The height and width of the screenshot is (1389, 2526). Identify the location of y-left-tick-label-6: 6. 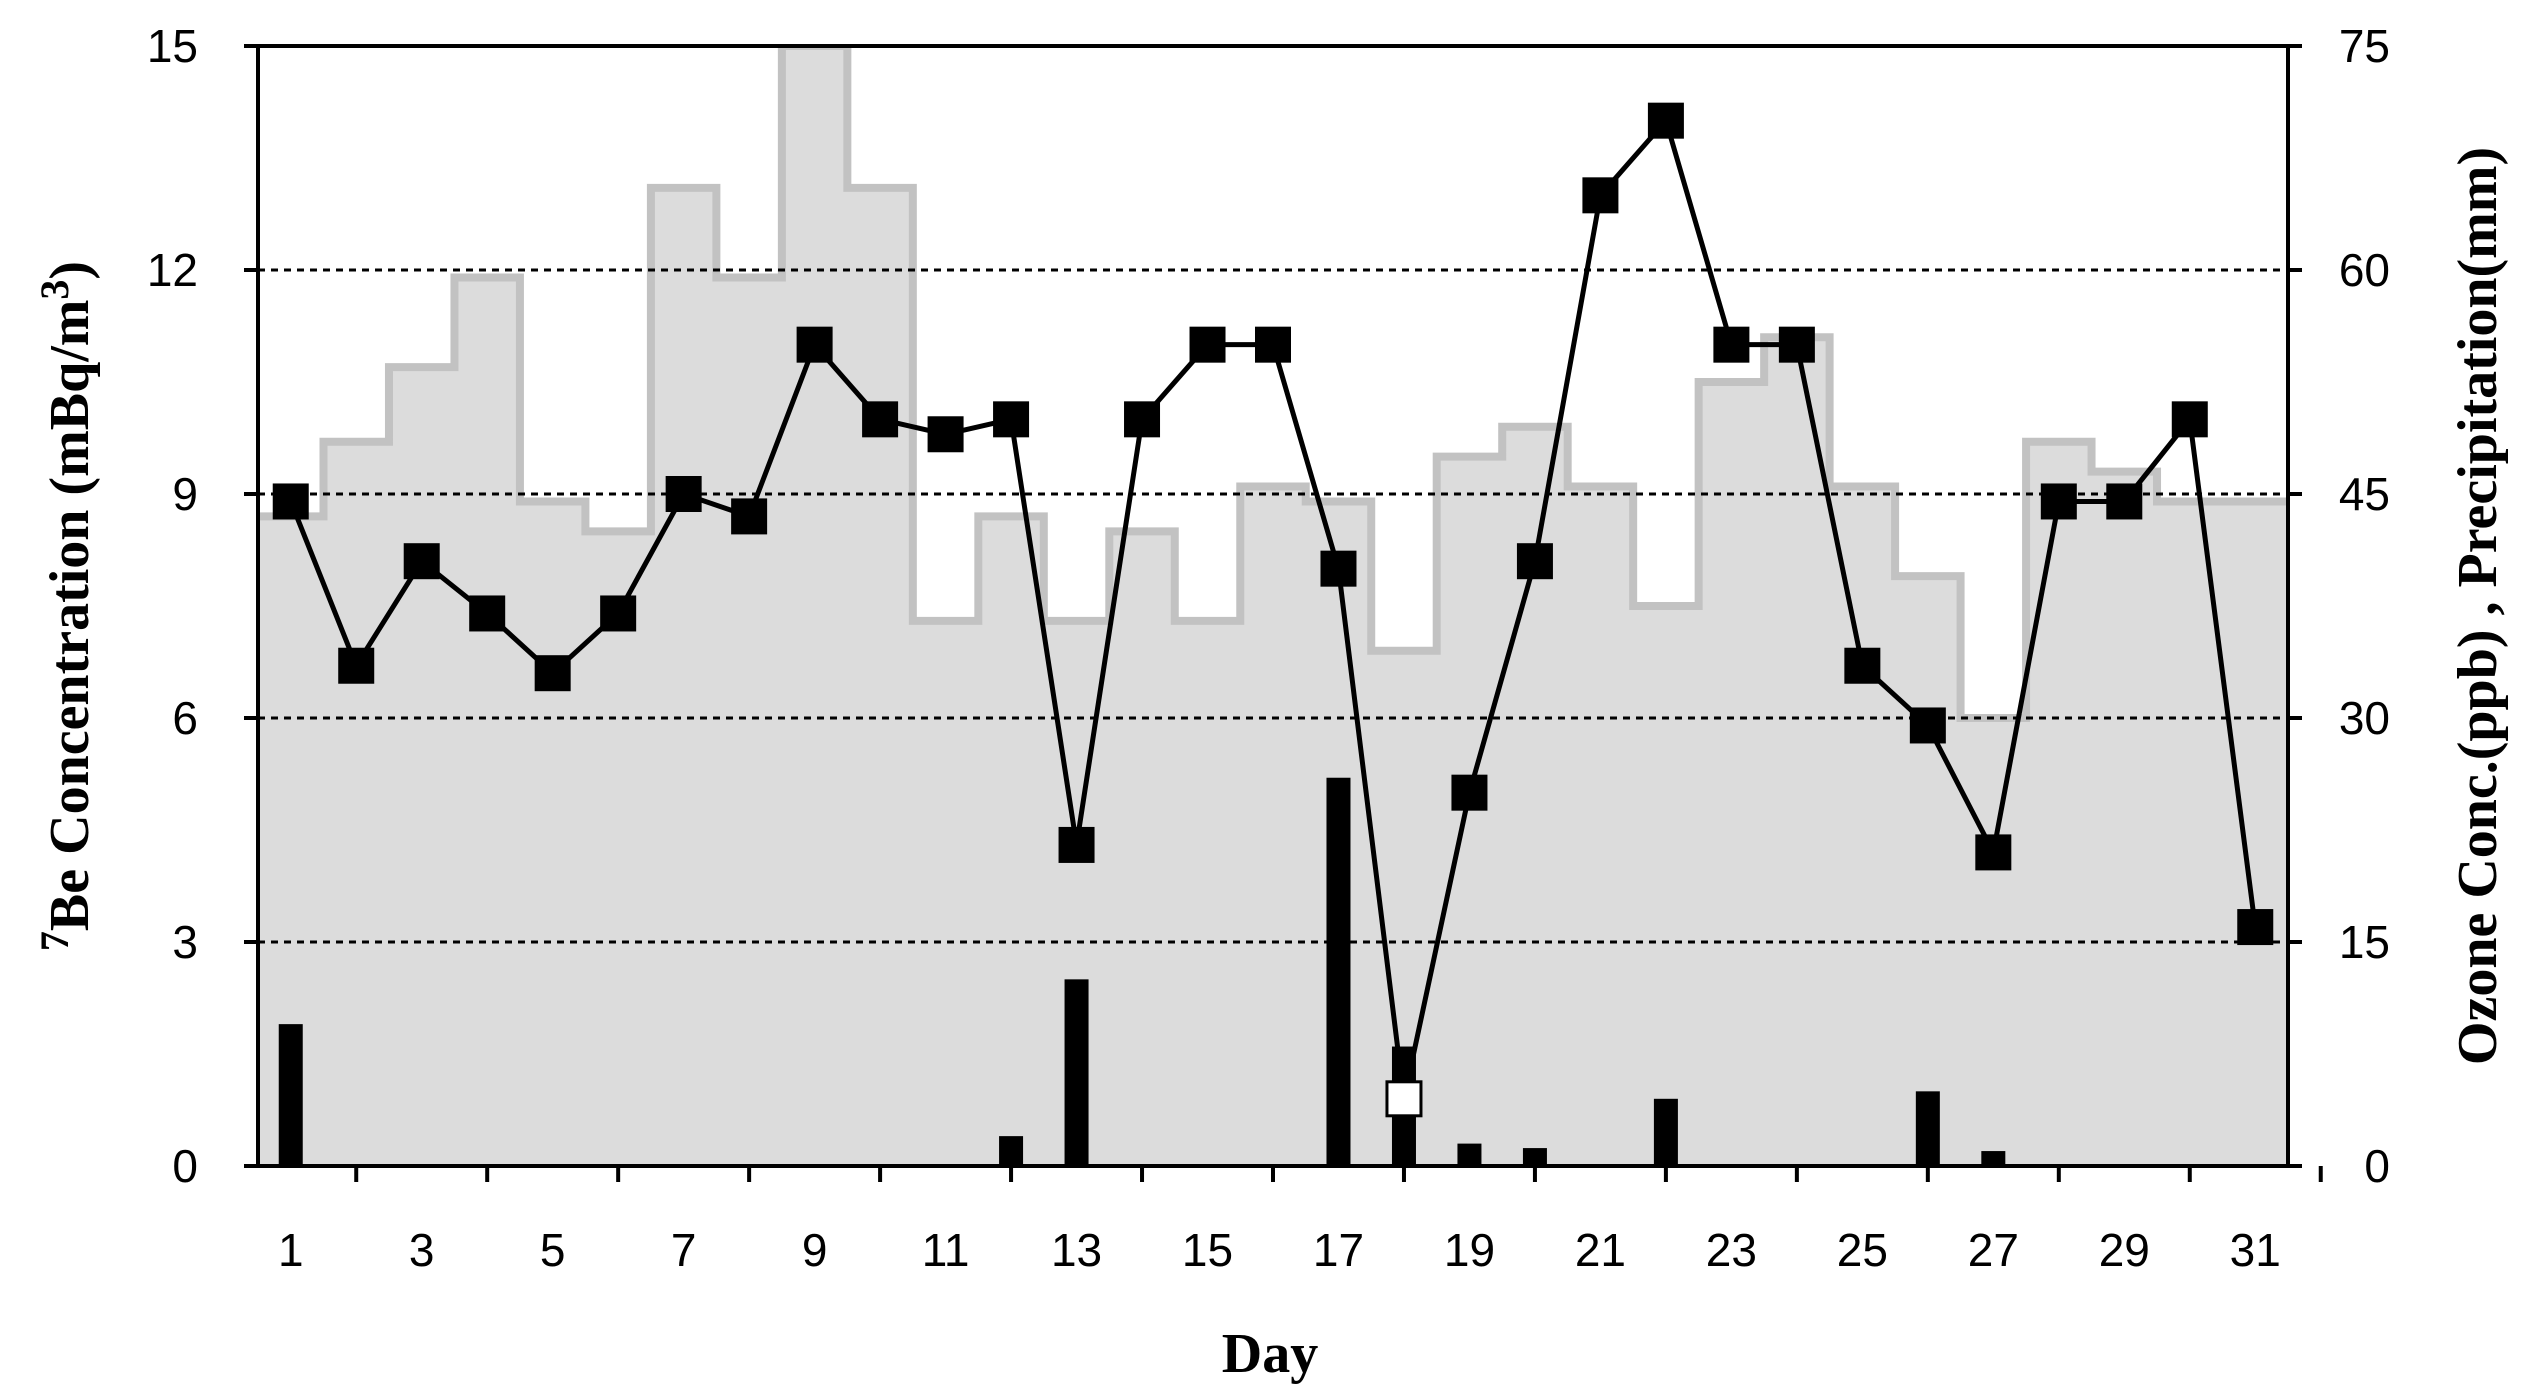
(185, 718).